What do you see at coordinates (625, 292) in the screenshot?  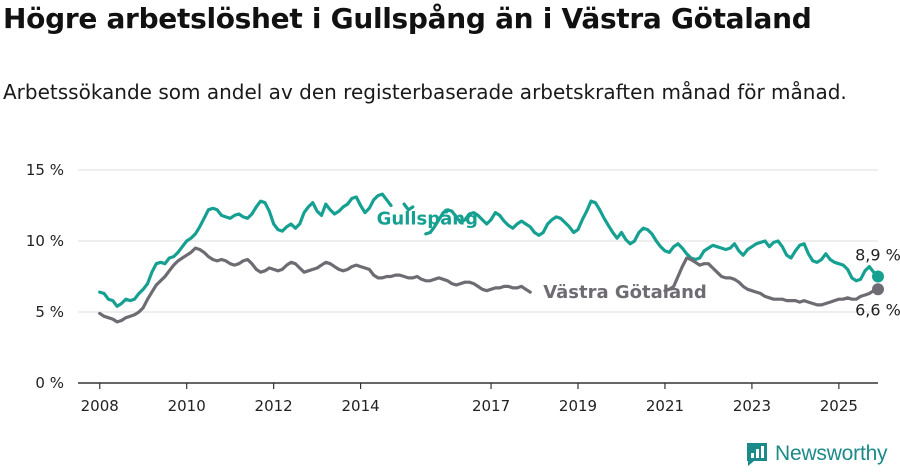 I see `series-label-vastra-gotaland: Västra Götaland` at bounding box center [625, 292].